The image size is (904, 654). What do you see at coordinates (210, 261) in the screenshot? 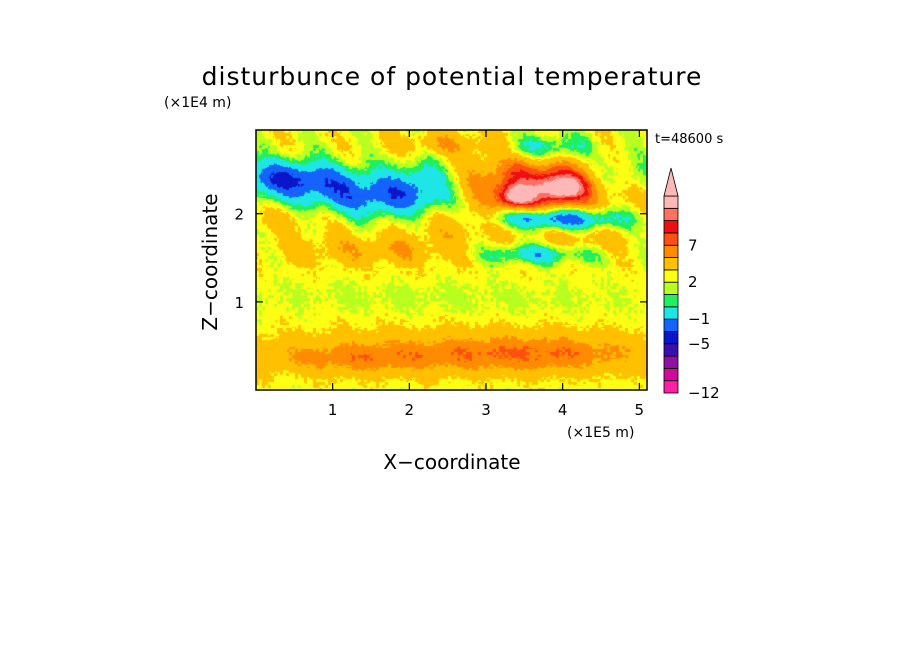
I see `y-axis-label: Z−coordinate` at bounding box center [210, 261].